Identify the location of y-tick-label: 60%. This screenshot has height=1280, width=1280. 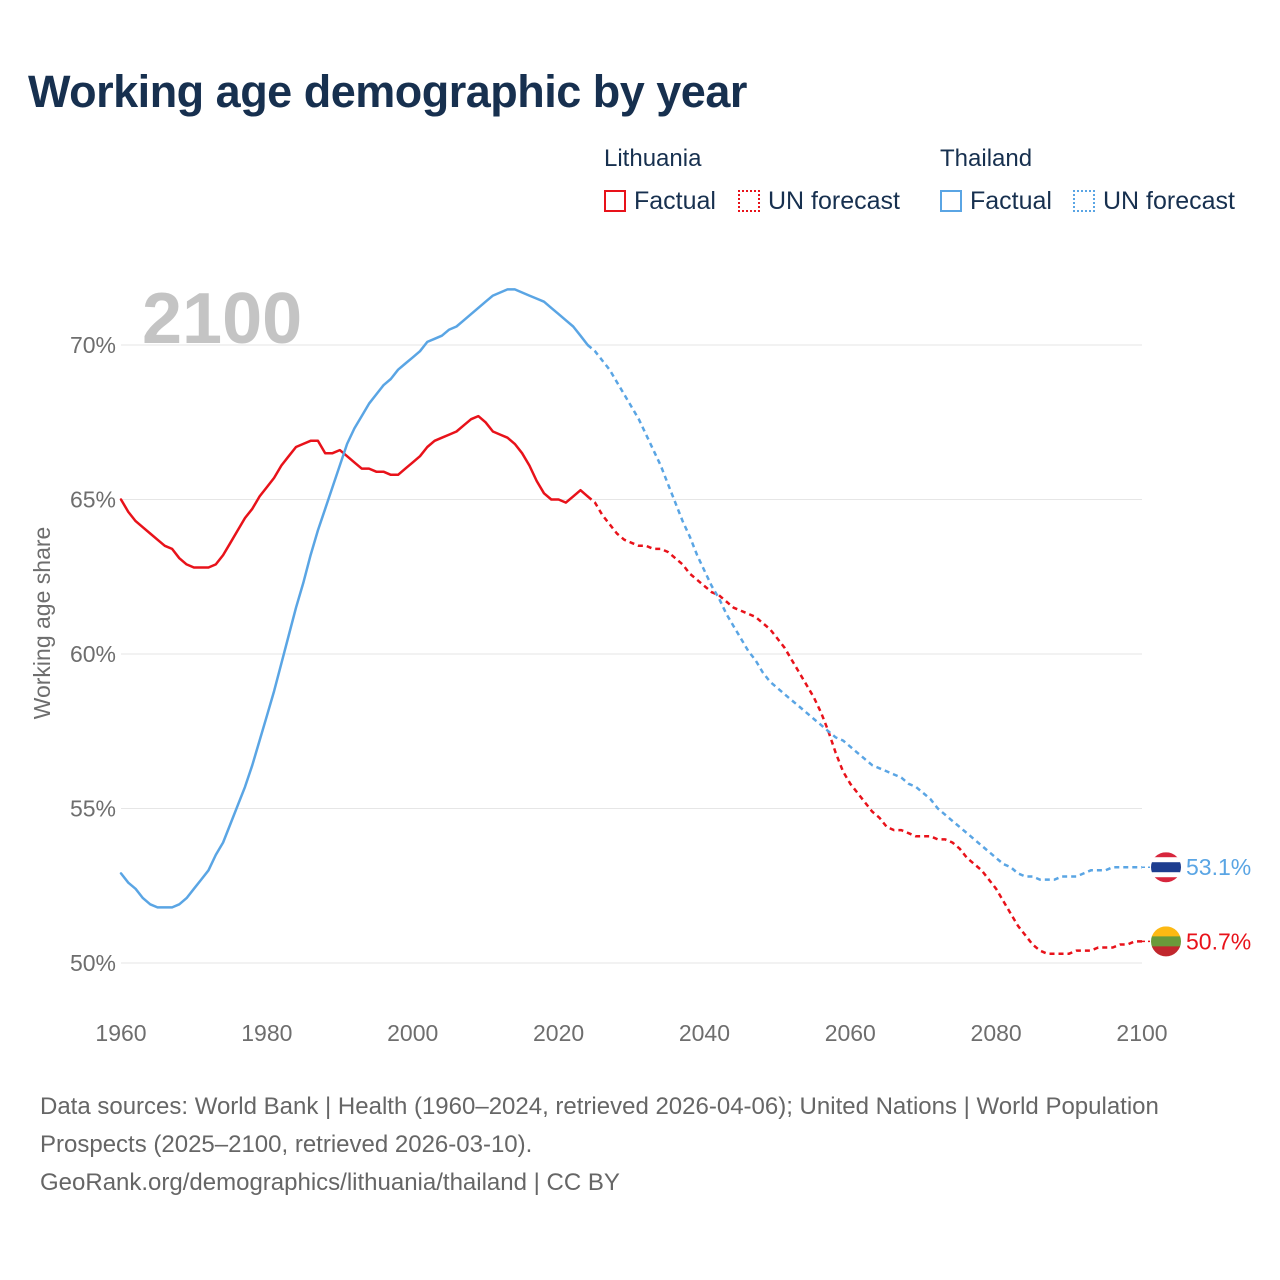
(93, 654).